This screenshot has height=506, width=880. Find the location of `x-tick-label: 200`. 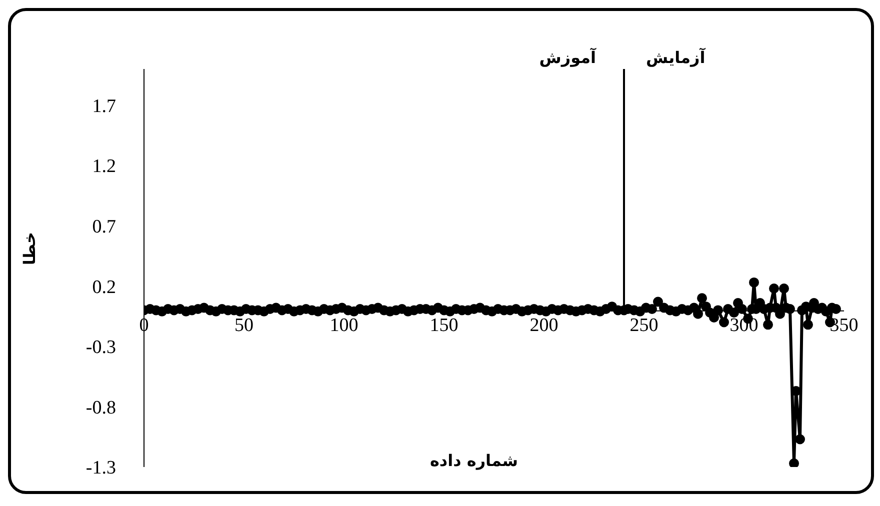

x-tick-label: 200 is located at coordinates (544, 325).